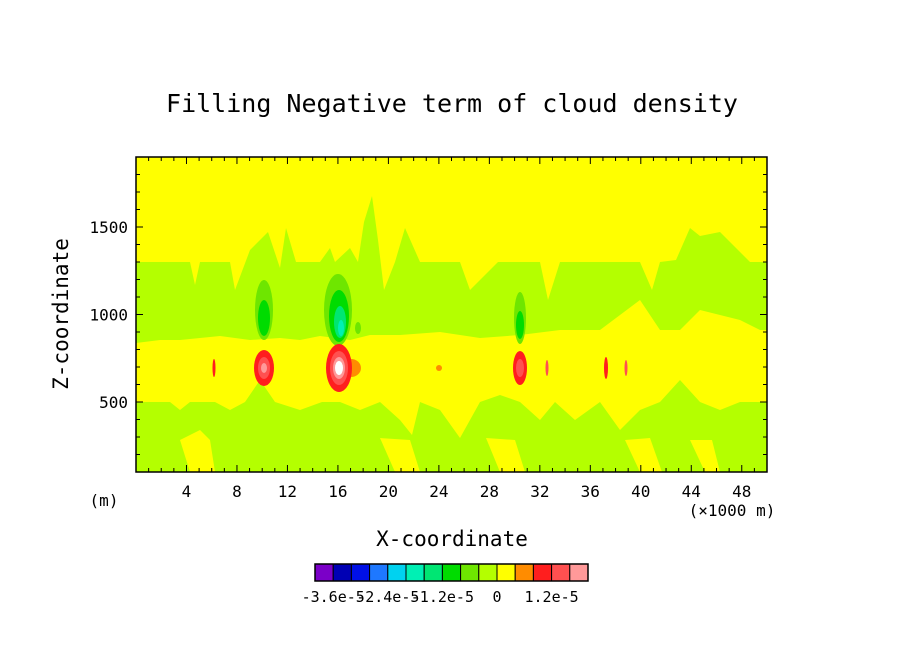 The width and height of the screenshot is (904, 654). What do you see at coordinates (732, 510) in the screenshot?
I see `x-unit-right-label: (×1000 m)` at bounding box center [732, 510].